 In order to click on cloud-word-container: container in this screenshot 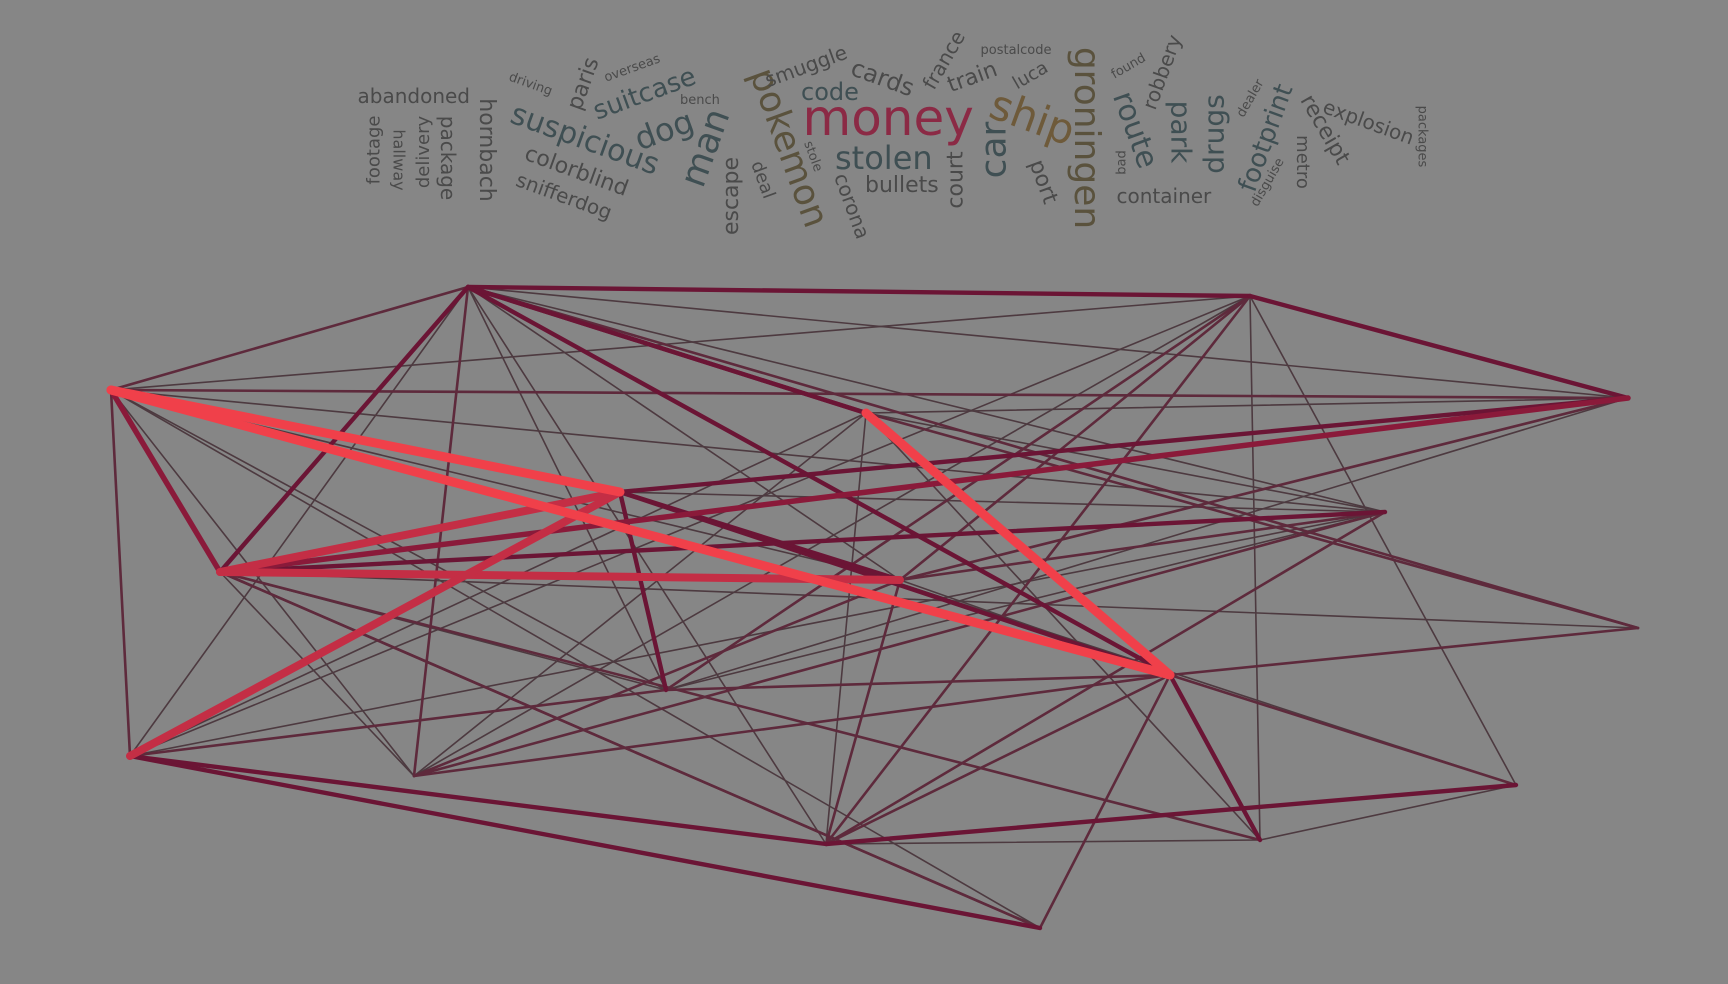, I will do `click(1164, 196)`.